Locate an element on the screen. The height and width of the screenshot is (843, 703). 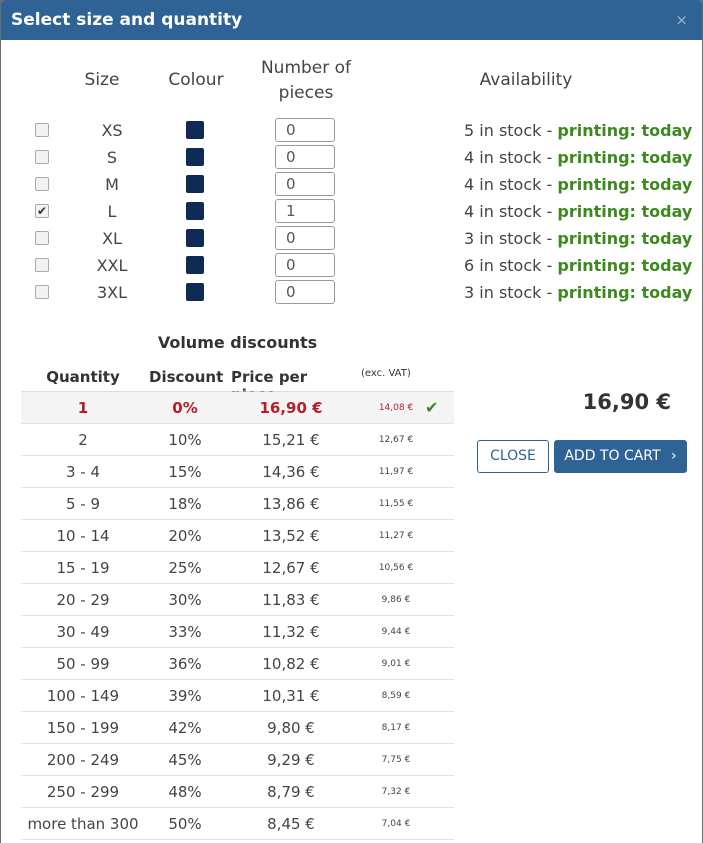
size-row: XL 0 3 in stock - printing: today is located at coordinates (351, 238).